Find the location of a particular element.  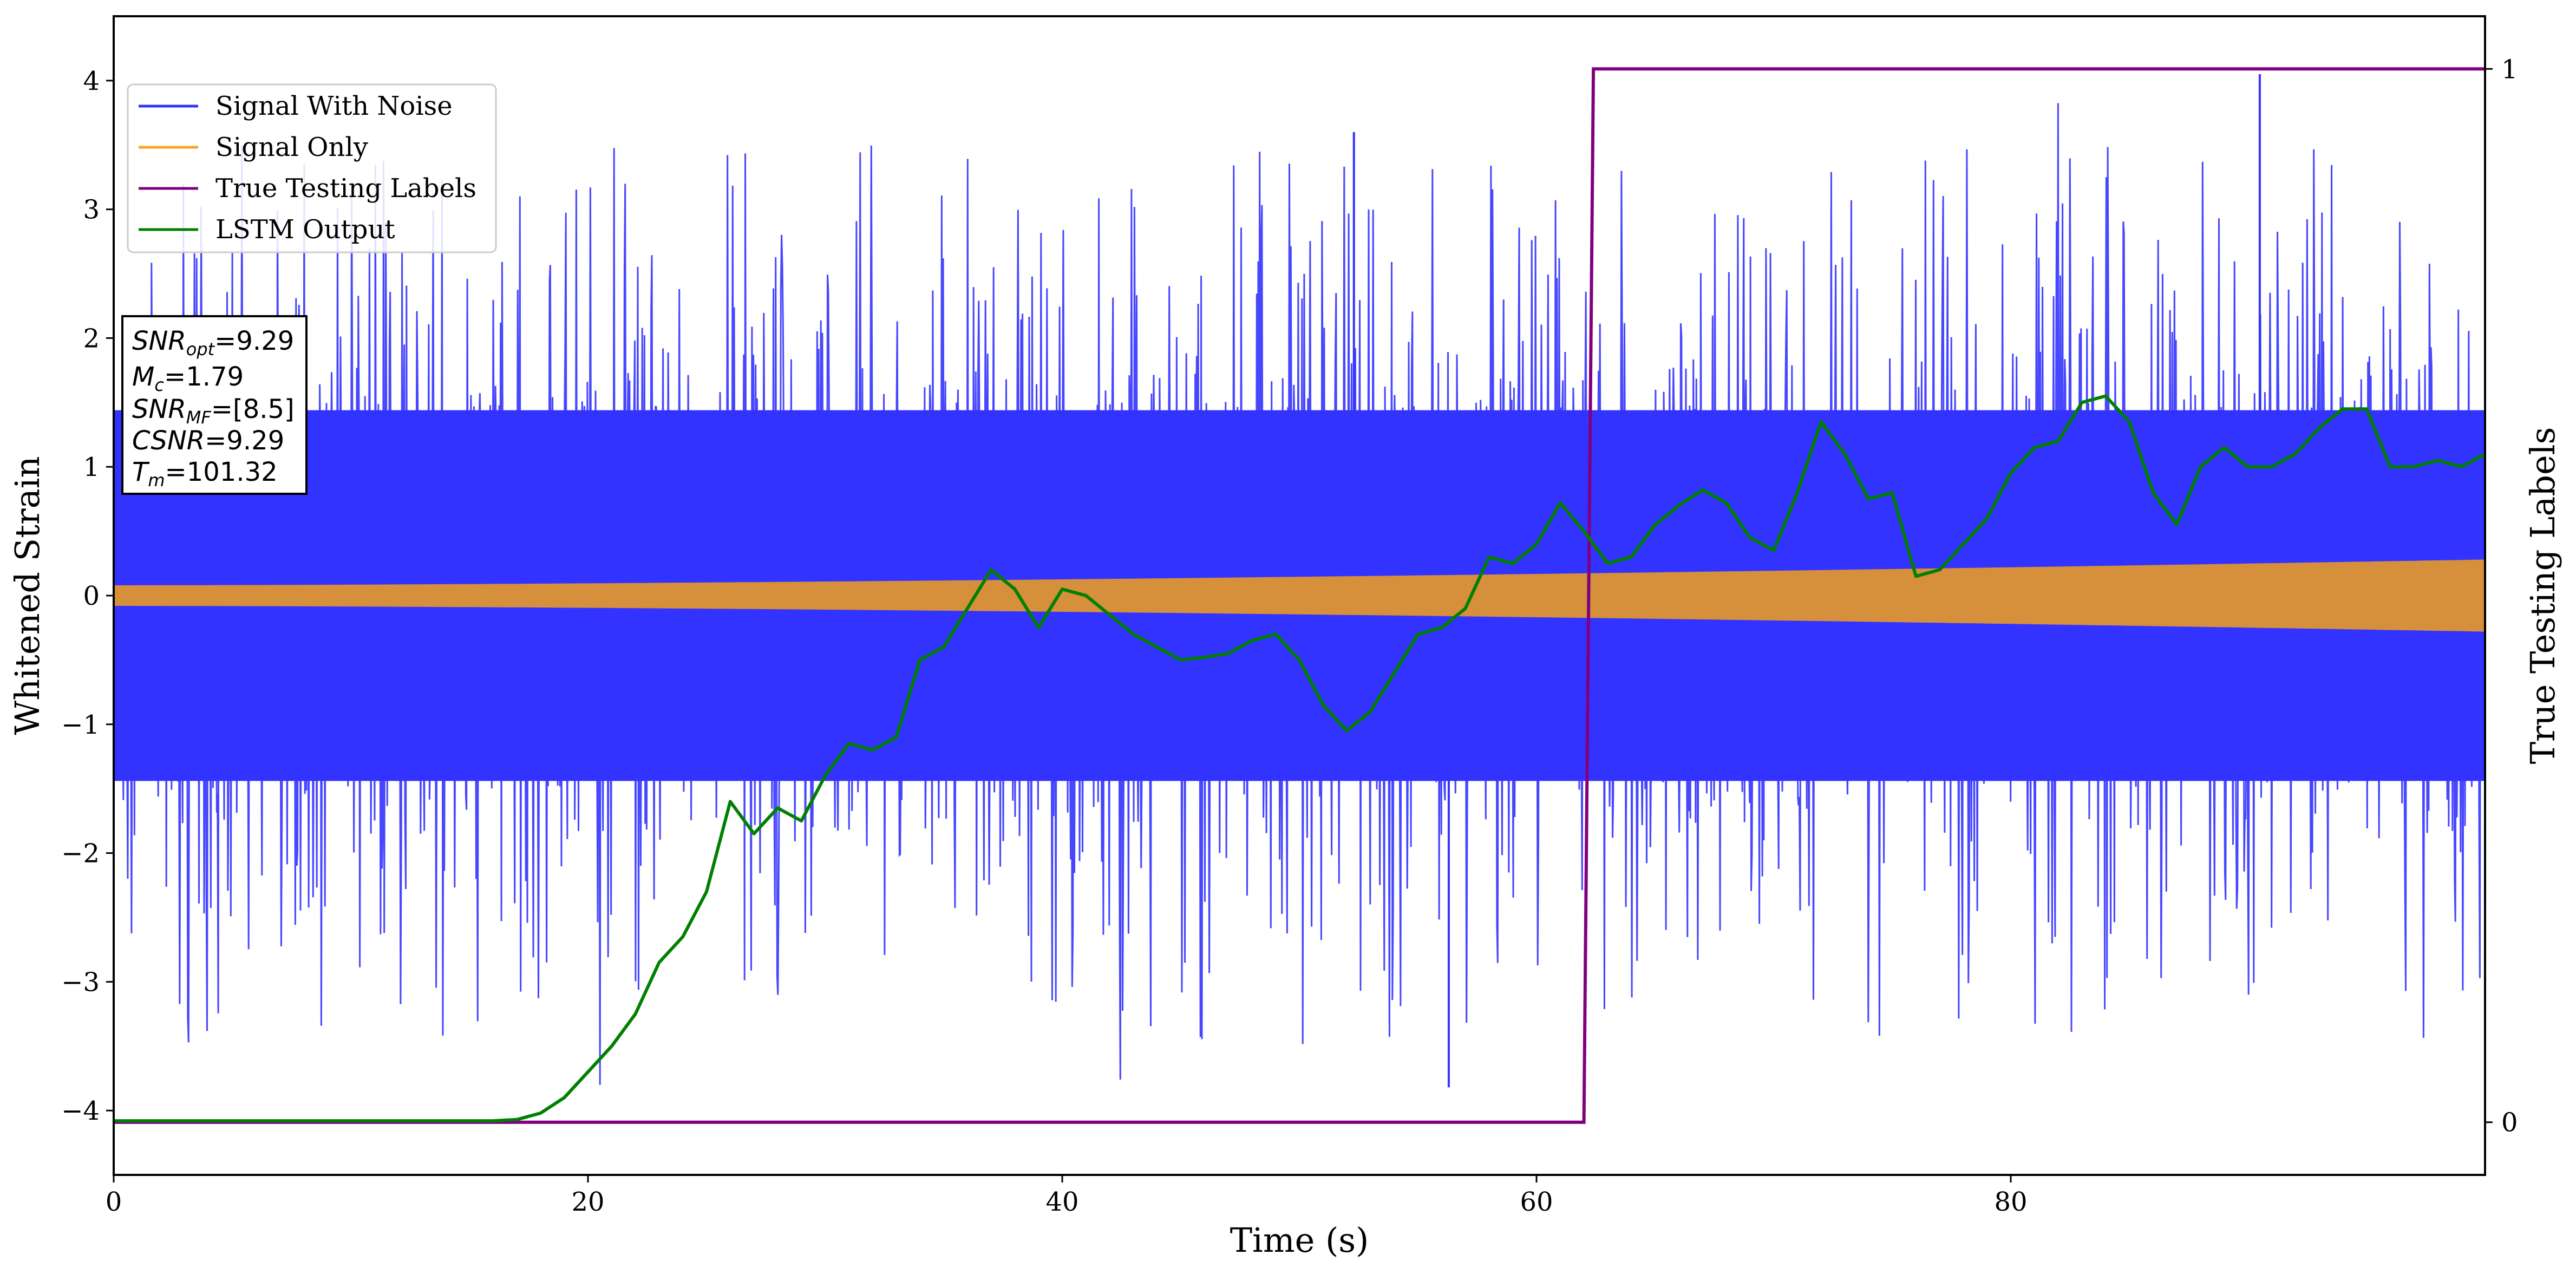

x-axis: 0 20 40 60 80 is located at coordinates (1067, 1196).